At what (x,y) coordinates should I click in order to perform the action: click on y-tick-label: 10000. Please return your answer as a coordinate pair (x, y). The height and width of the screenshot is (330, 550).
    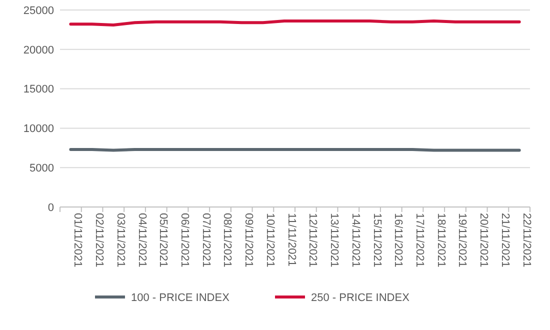
    Looking at the image, I should click on (38, 129).